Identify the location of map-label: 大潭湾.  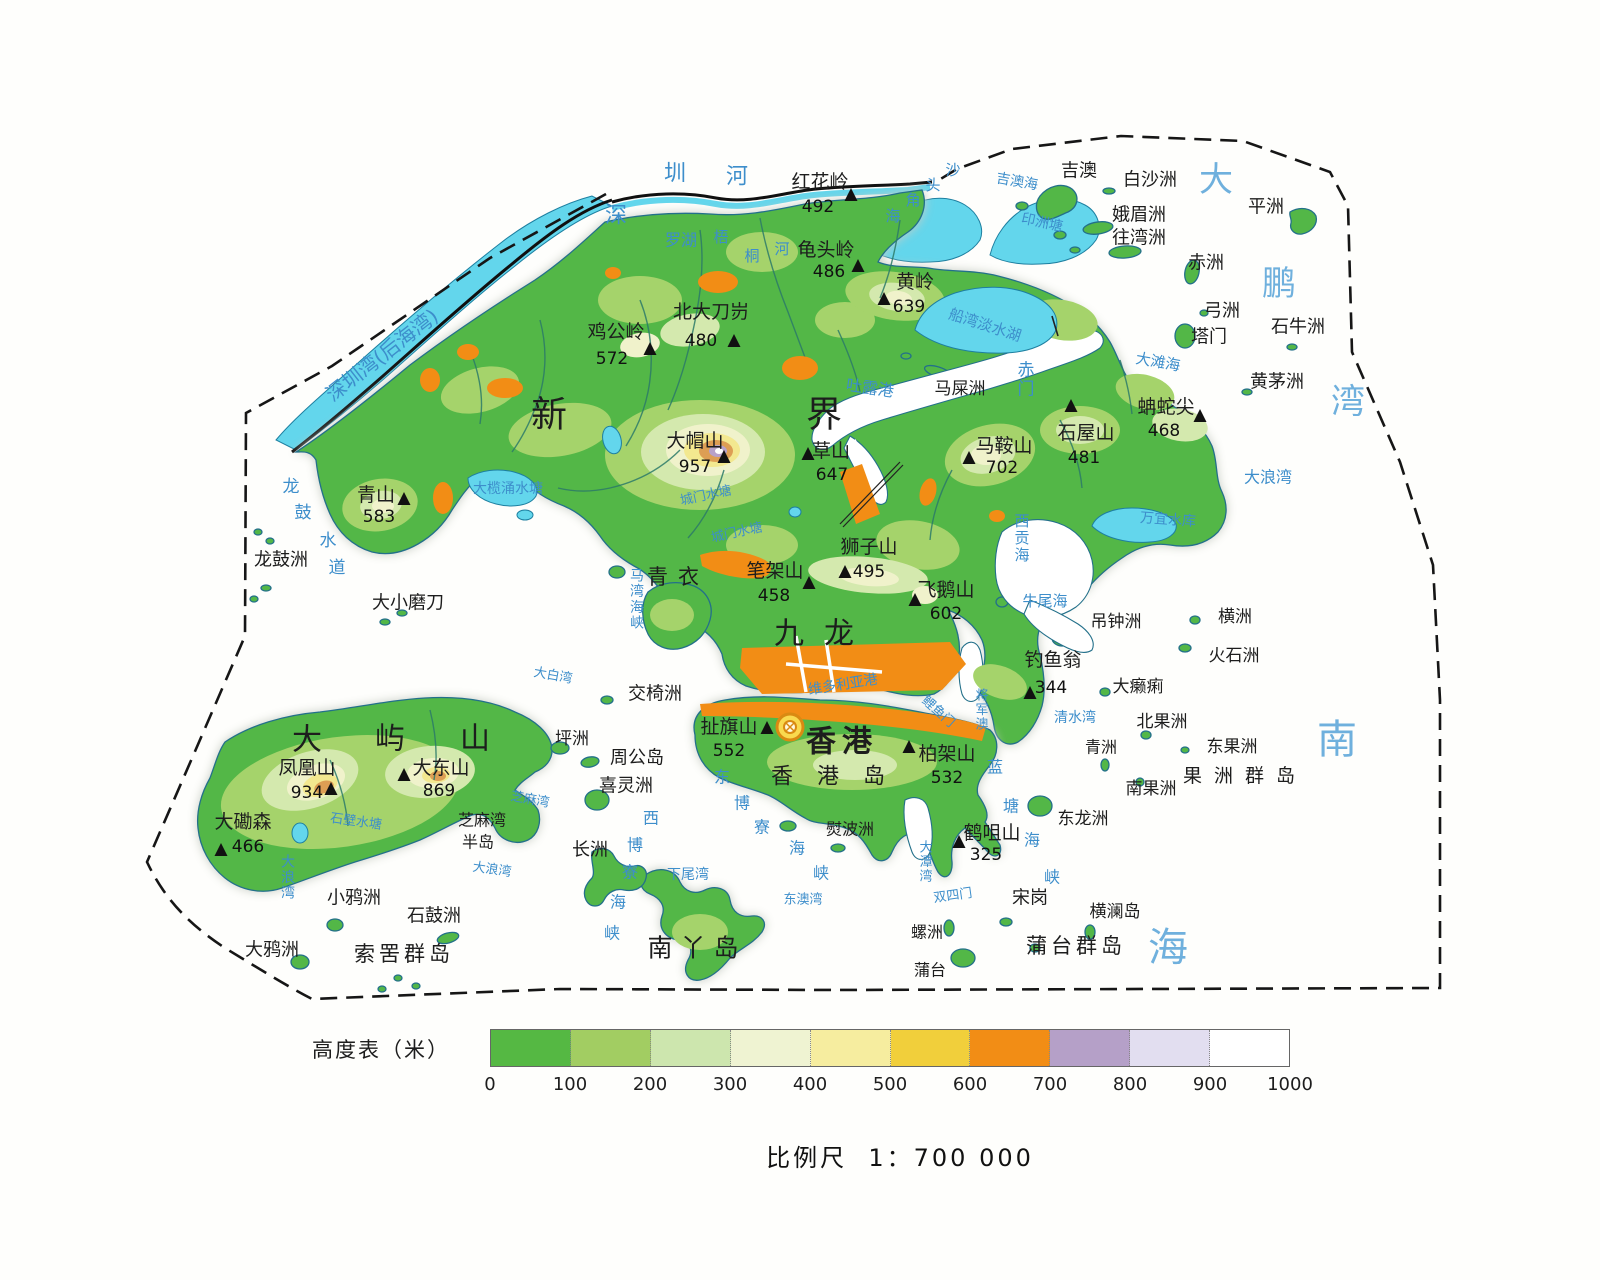
(925, 862).